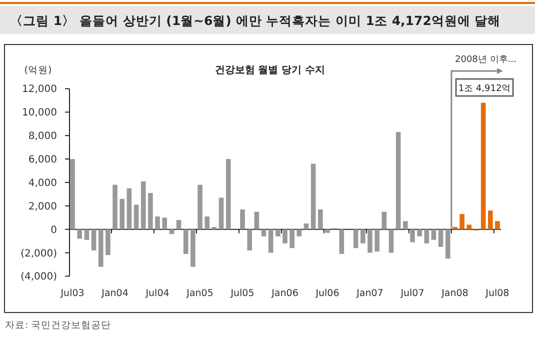  Describe the element at coordinates (42, 160) in the screenshot. I see `y-tick-label: 6,000` at that location.